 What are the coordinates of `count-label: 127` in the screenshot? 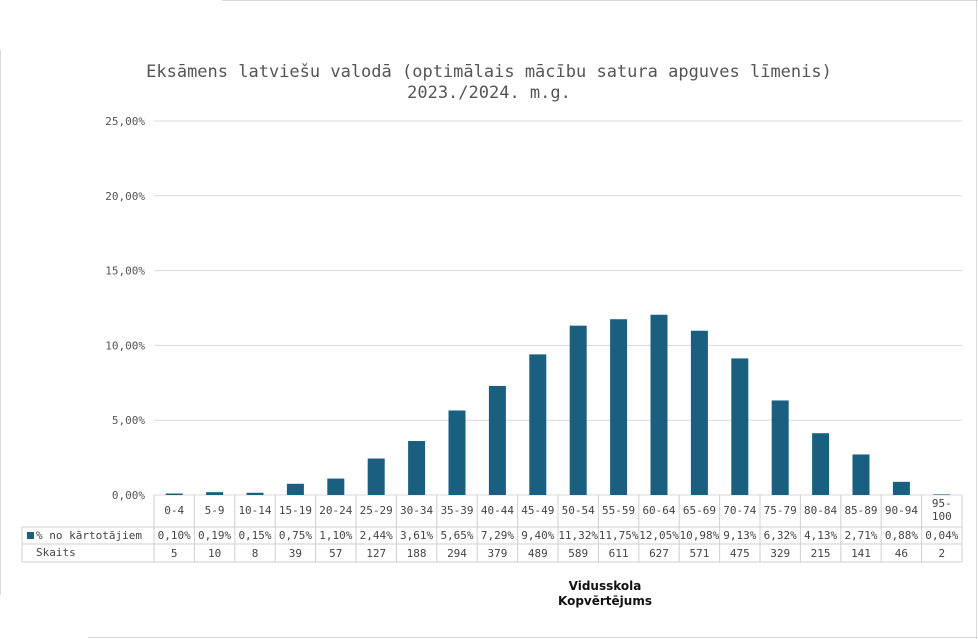 It's located at (376, 553).